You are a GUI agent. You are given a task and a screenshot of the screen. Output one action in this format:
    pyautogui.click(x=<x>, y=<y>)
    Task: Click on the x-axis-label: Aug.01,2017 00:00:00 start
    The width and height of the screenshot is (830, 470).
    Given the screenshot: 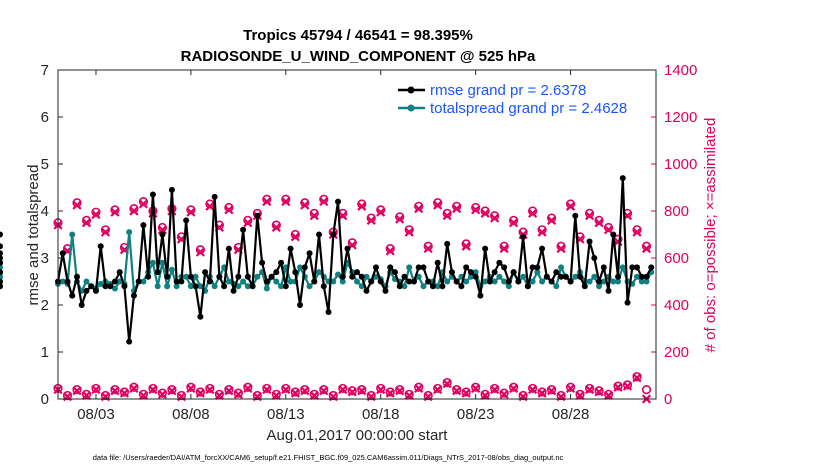 What is the action you would take?
    pyautogui.click(x=358, y=435)
    